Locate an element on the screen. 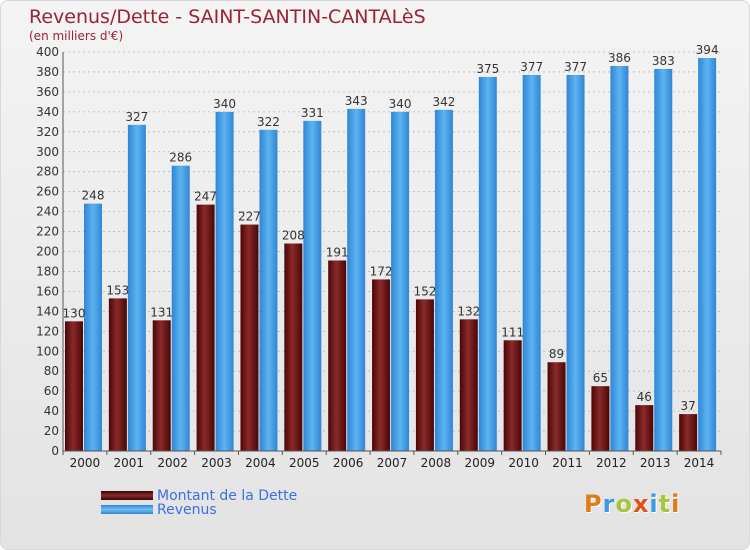 The image size is (750, 550). data-label-revenus: 331 is located at coordinates (312, 113).